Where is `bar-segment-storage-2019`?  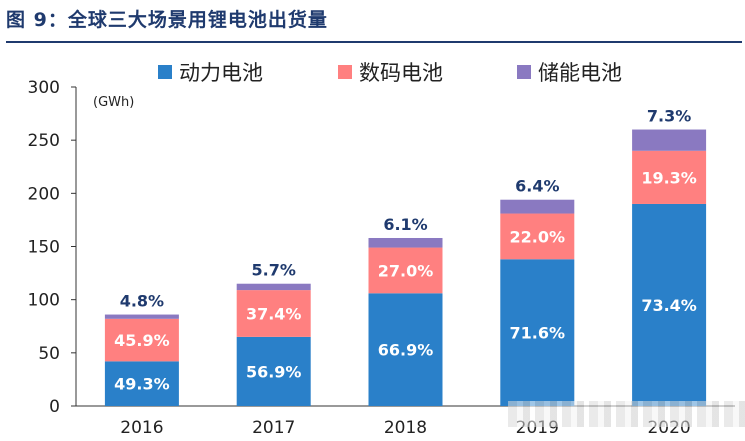 bar-segment-storage-2019 is located at coordinates (537, 206).